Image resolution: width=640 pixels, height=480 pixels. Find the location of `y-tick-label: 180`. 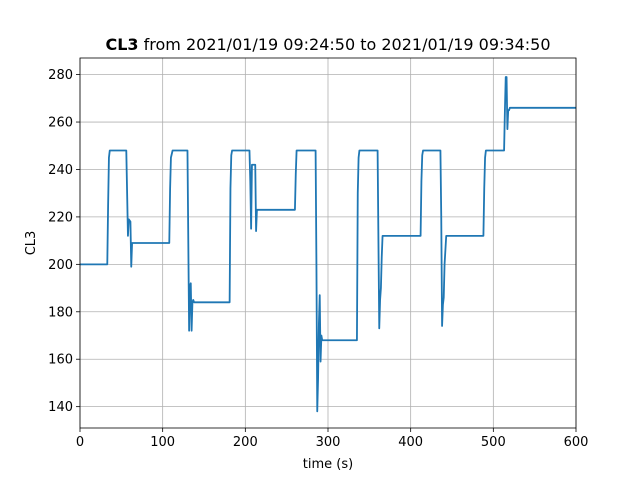

y-tick-label: 180 is located at coordinates (60, 312).